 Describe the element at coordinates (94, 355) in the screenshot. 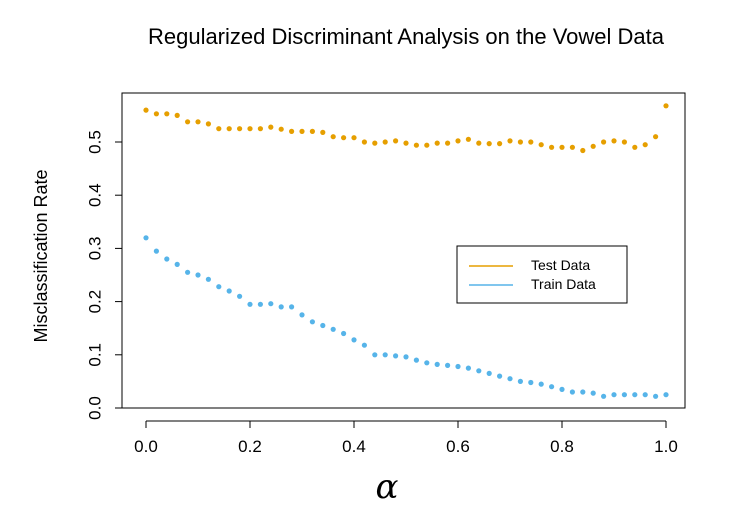

I see `y-tick-label: 0.1` at that location.